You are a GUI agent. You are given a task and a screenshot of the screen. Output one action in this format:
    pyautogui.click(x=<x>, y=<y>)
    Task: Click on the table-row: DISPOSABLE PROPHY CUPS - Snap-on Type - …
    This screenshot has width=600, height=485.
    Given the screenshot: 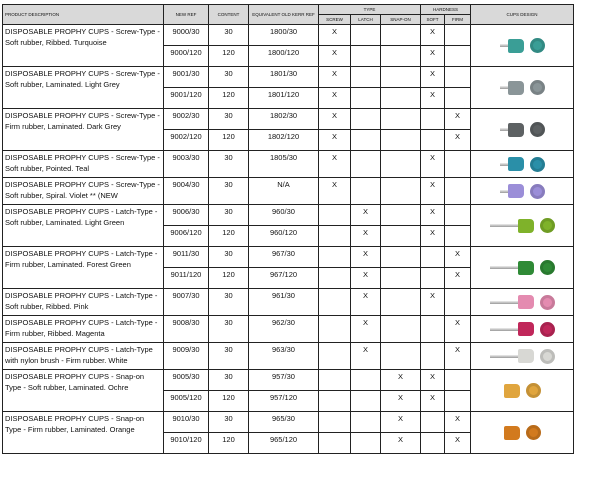 What is the action you would take?
    pyautogui.click(x=288, y=432)
    